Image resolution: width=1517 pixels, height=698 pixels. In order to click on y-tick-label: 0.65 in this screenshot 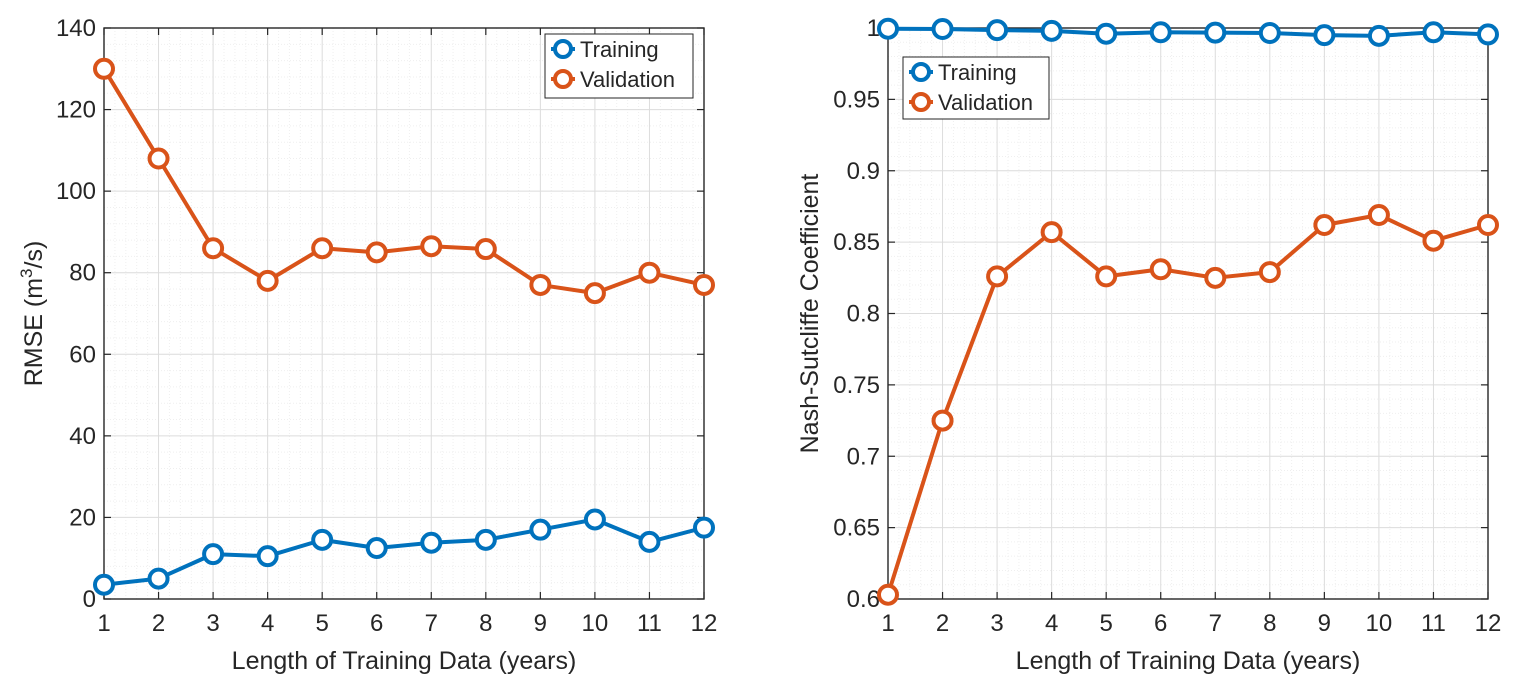, I will do `click(856, 528)`.